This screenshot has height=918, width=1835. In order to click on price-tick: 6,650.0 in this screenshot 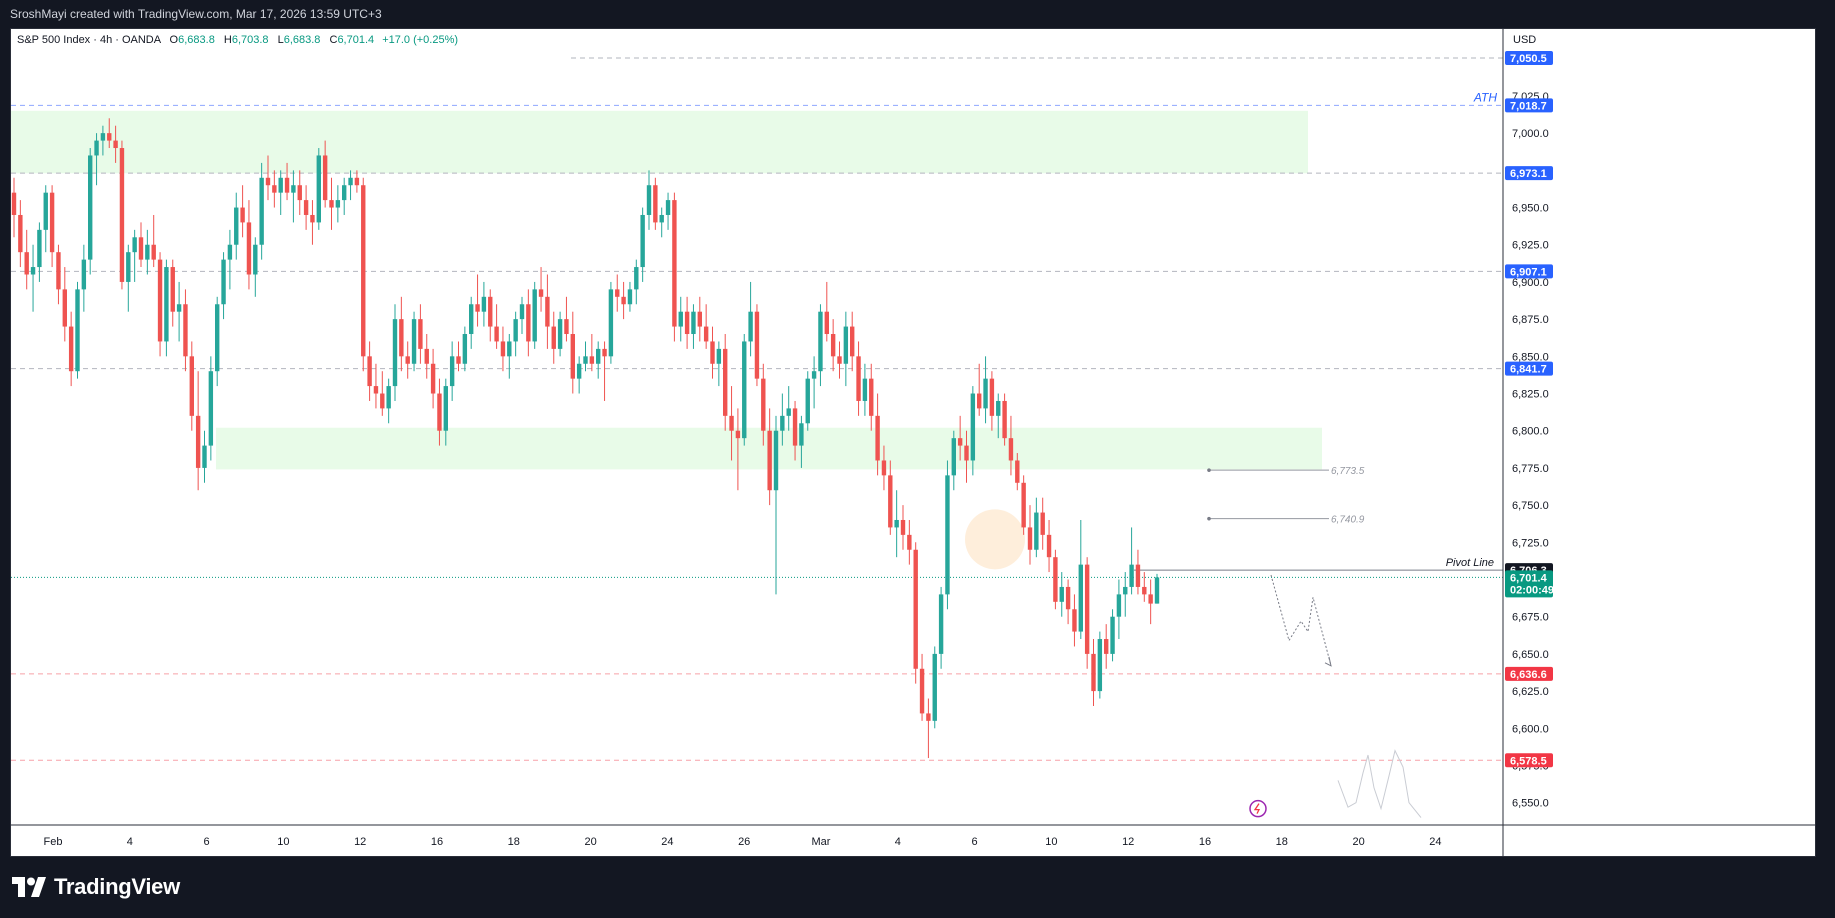, I will do `click(1530, 655)`.